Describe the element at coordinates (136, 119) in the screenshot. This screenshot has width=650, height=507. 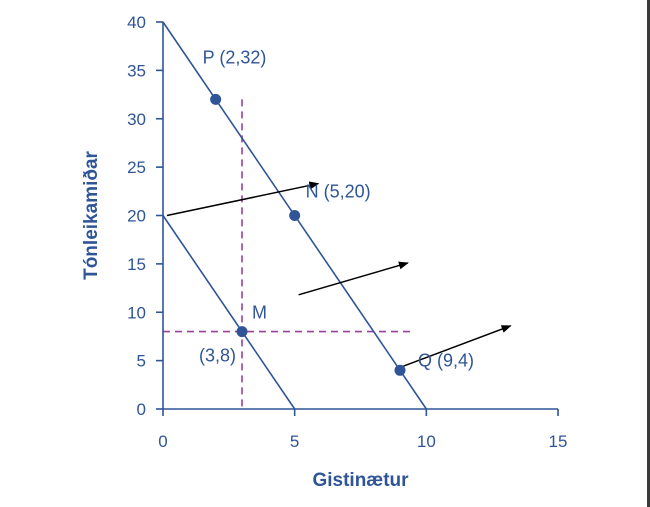
I see `y-tick-label: 30` at that location.